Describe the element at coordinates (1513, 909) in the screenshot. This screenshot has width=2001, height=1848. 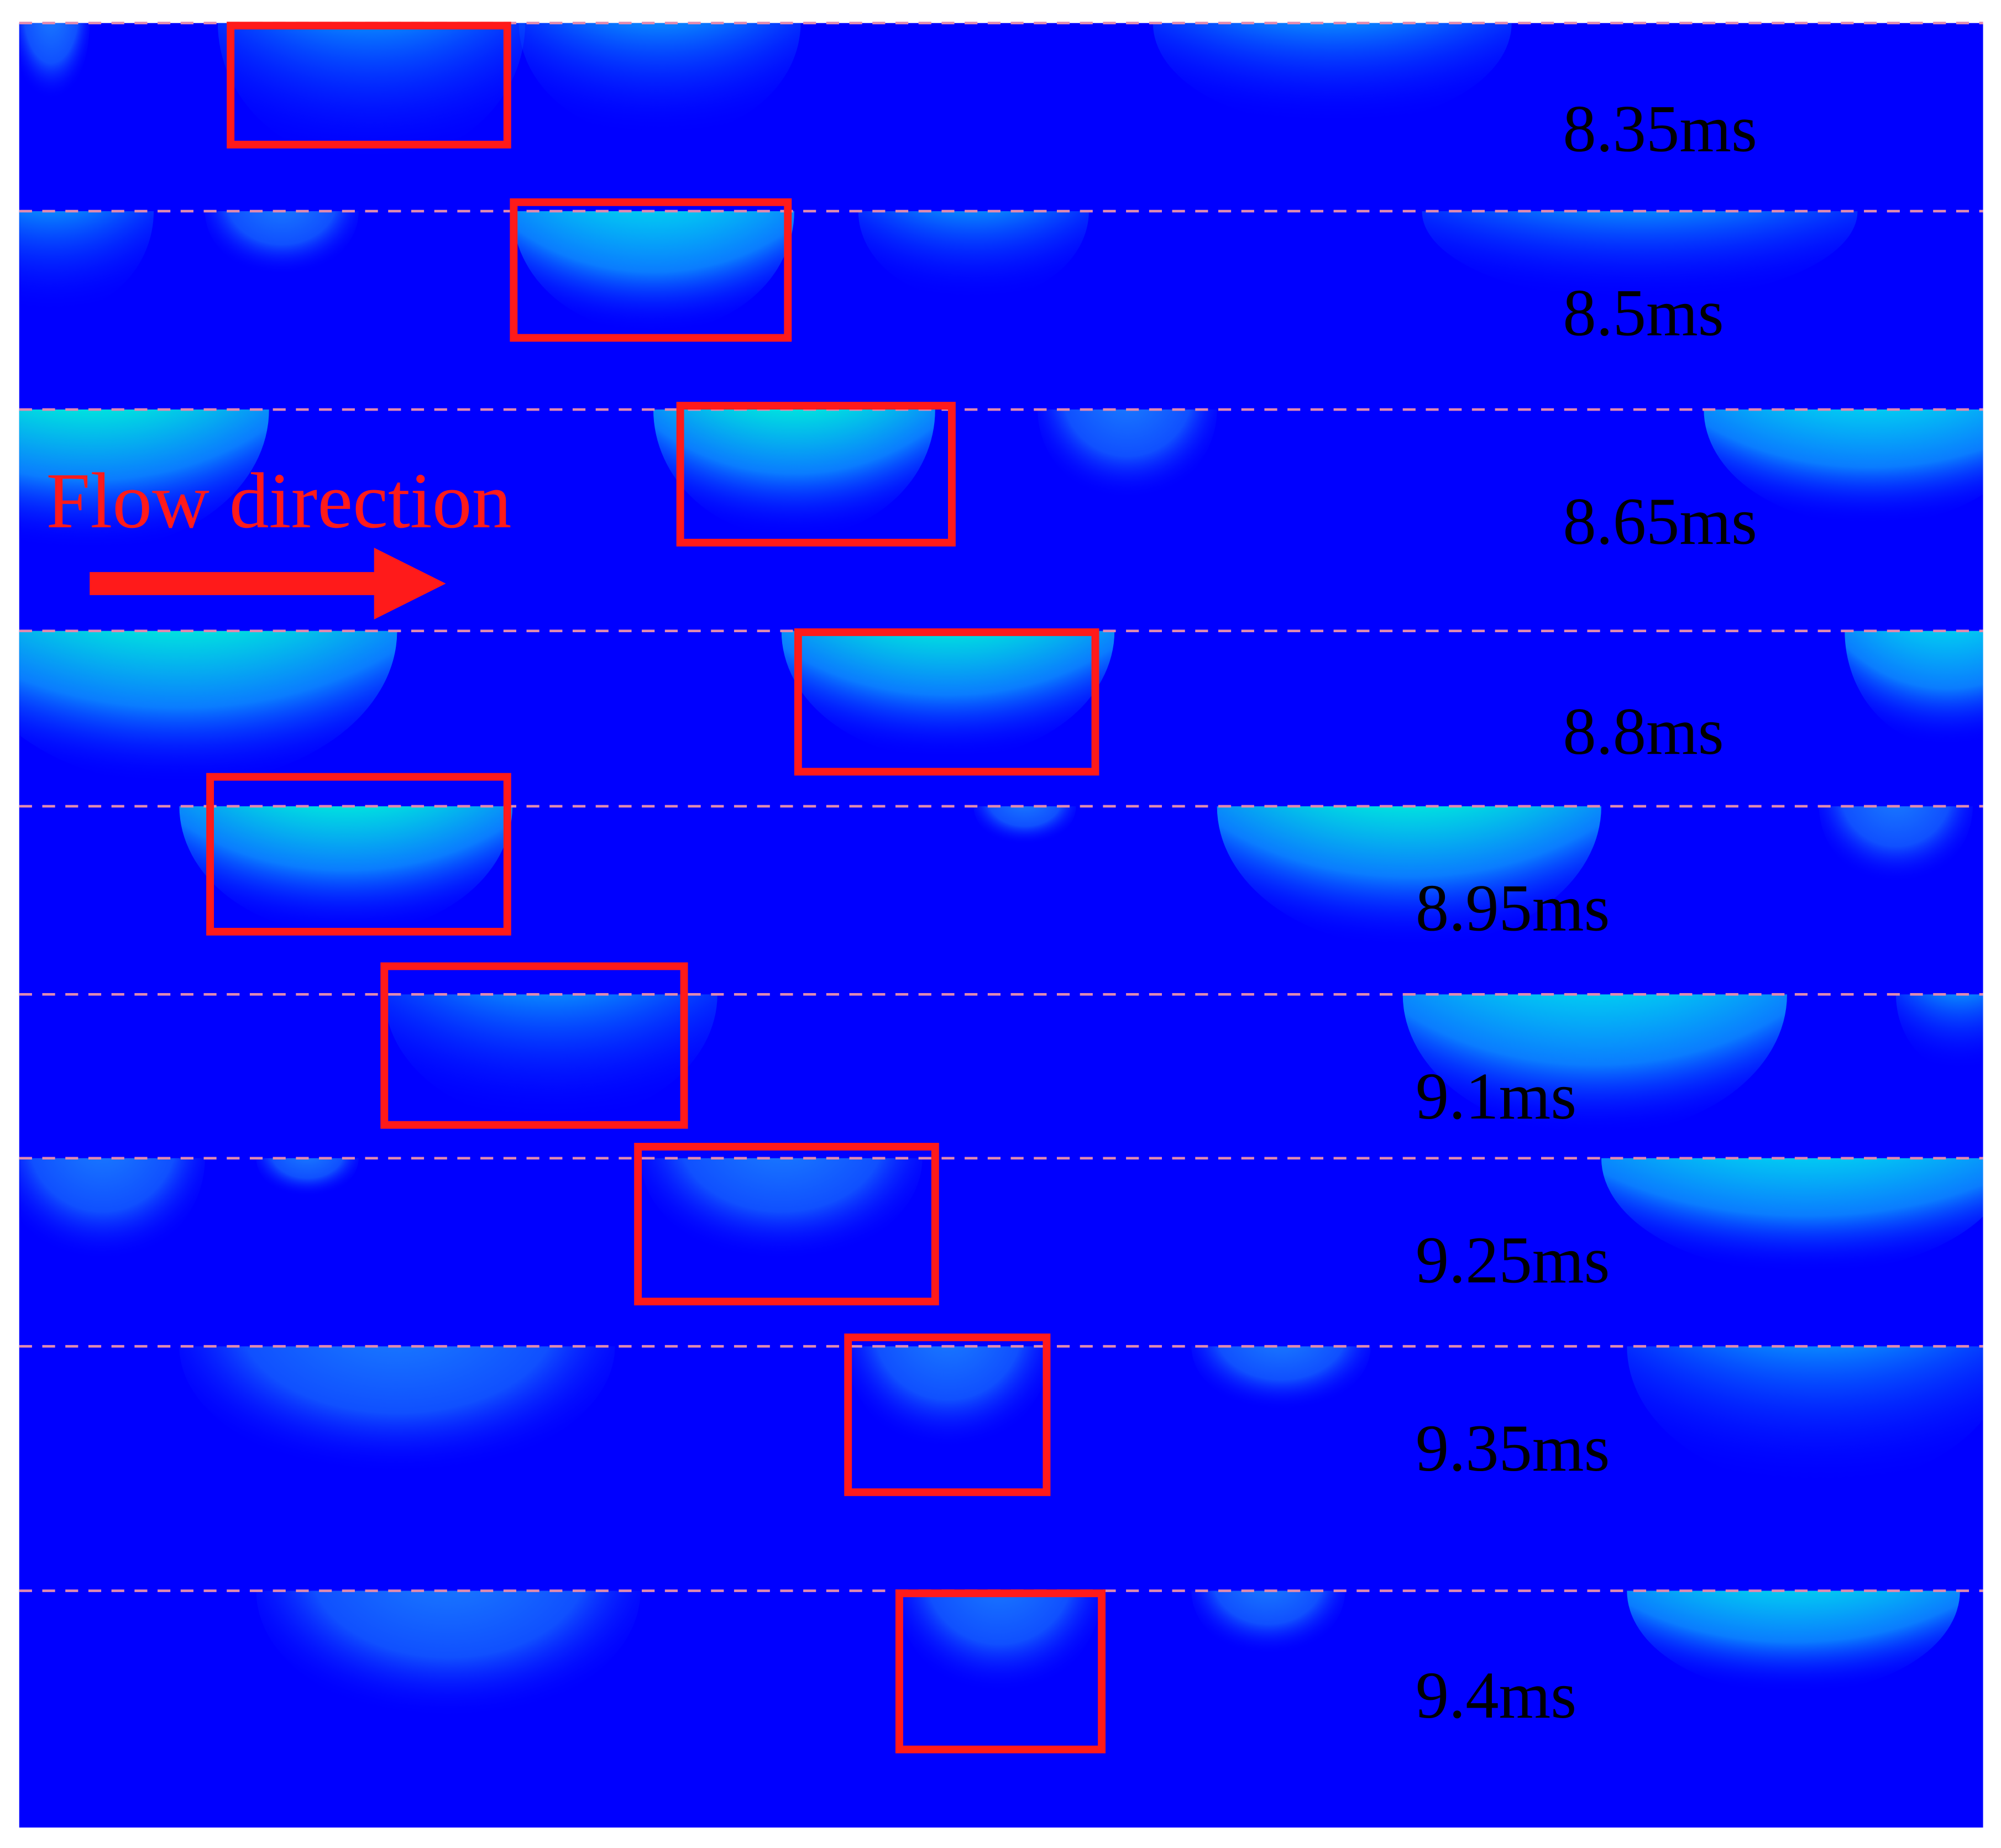
I see `time-label: 8.95ms` at that location.